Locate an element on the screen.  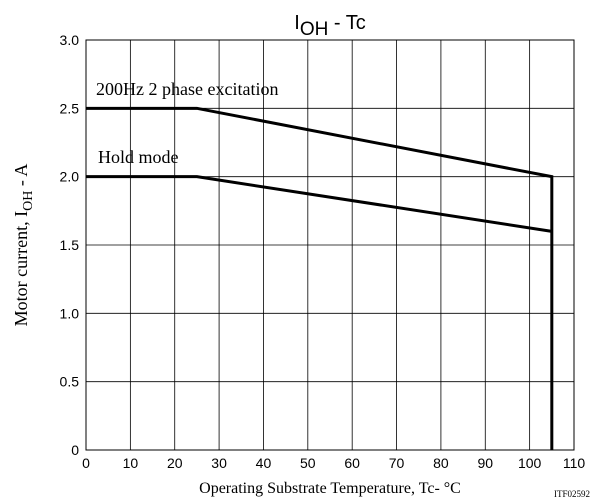
y-tick-label-3: 1.5 is located at coordinates (70, 245).